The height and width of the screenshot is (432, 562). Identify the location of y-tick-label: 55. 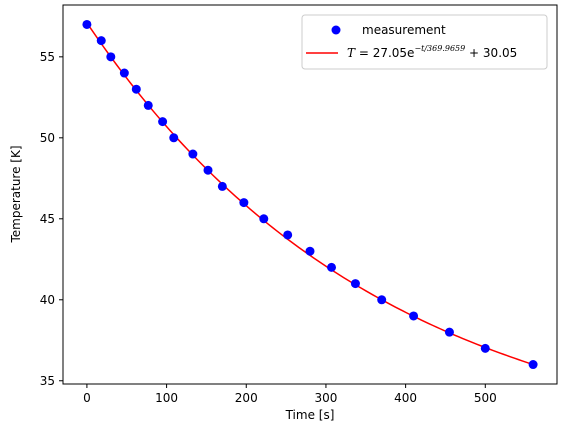
(47, 57).